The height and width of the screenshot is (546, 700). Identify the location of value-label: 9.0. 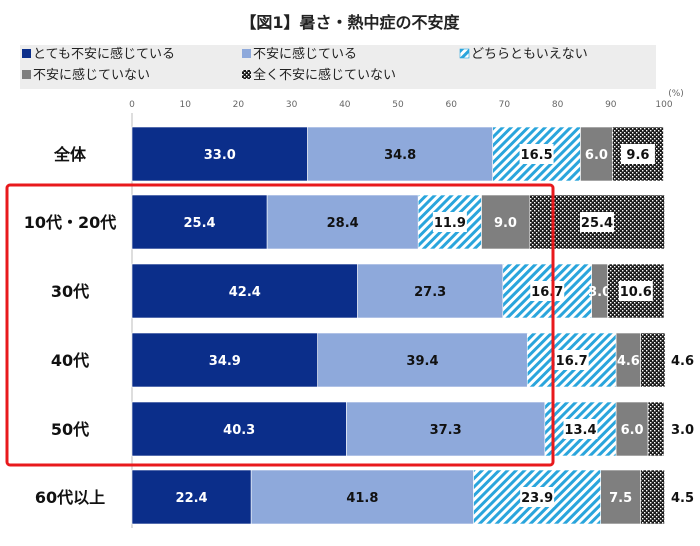
(505, 223).